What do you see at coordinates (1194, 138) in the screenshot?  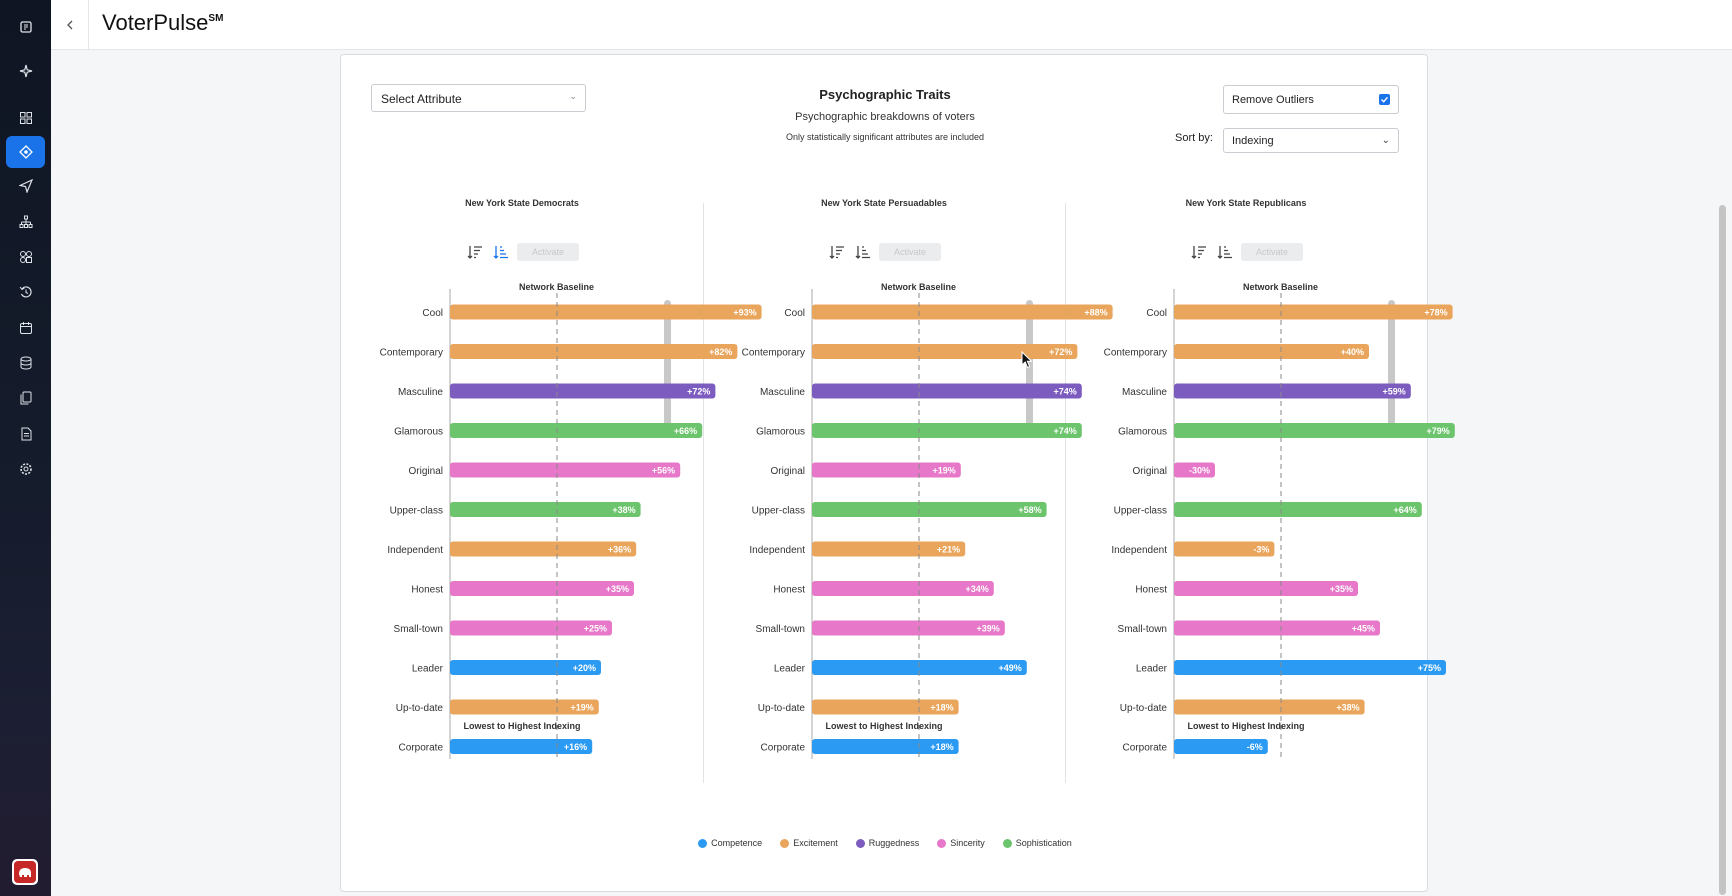 I see `sort-by-label: Sort by:` at bounding box center [1194, 138].